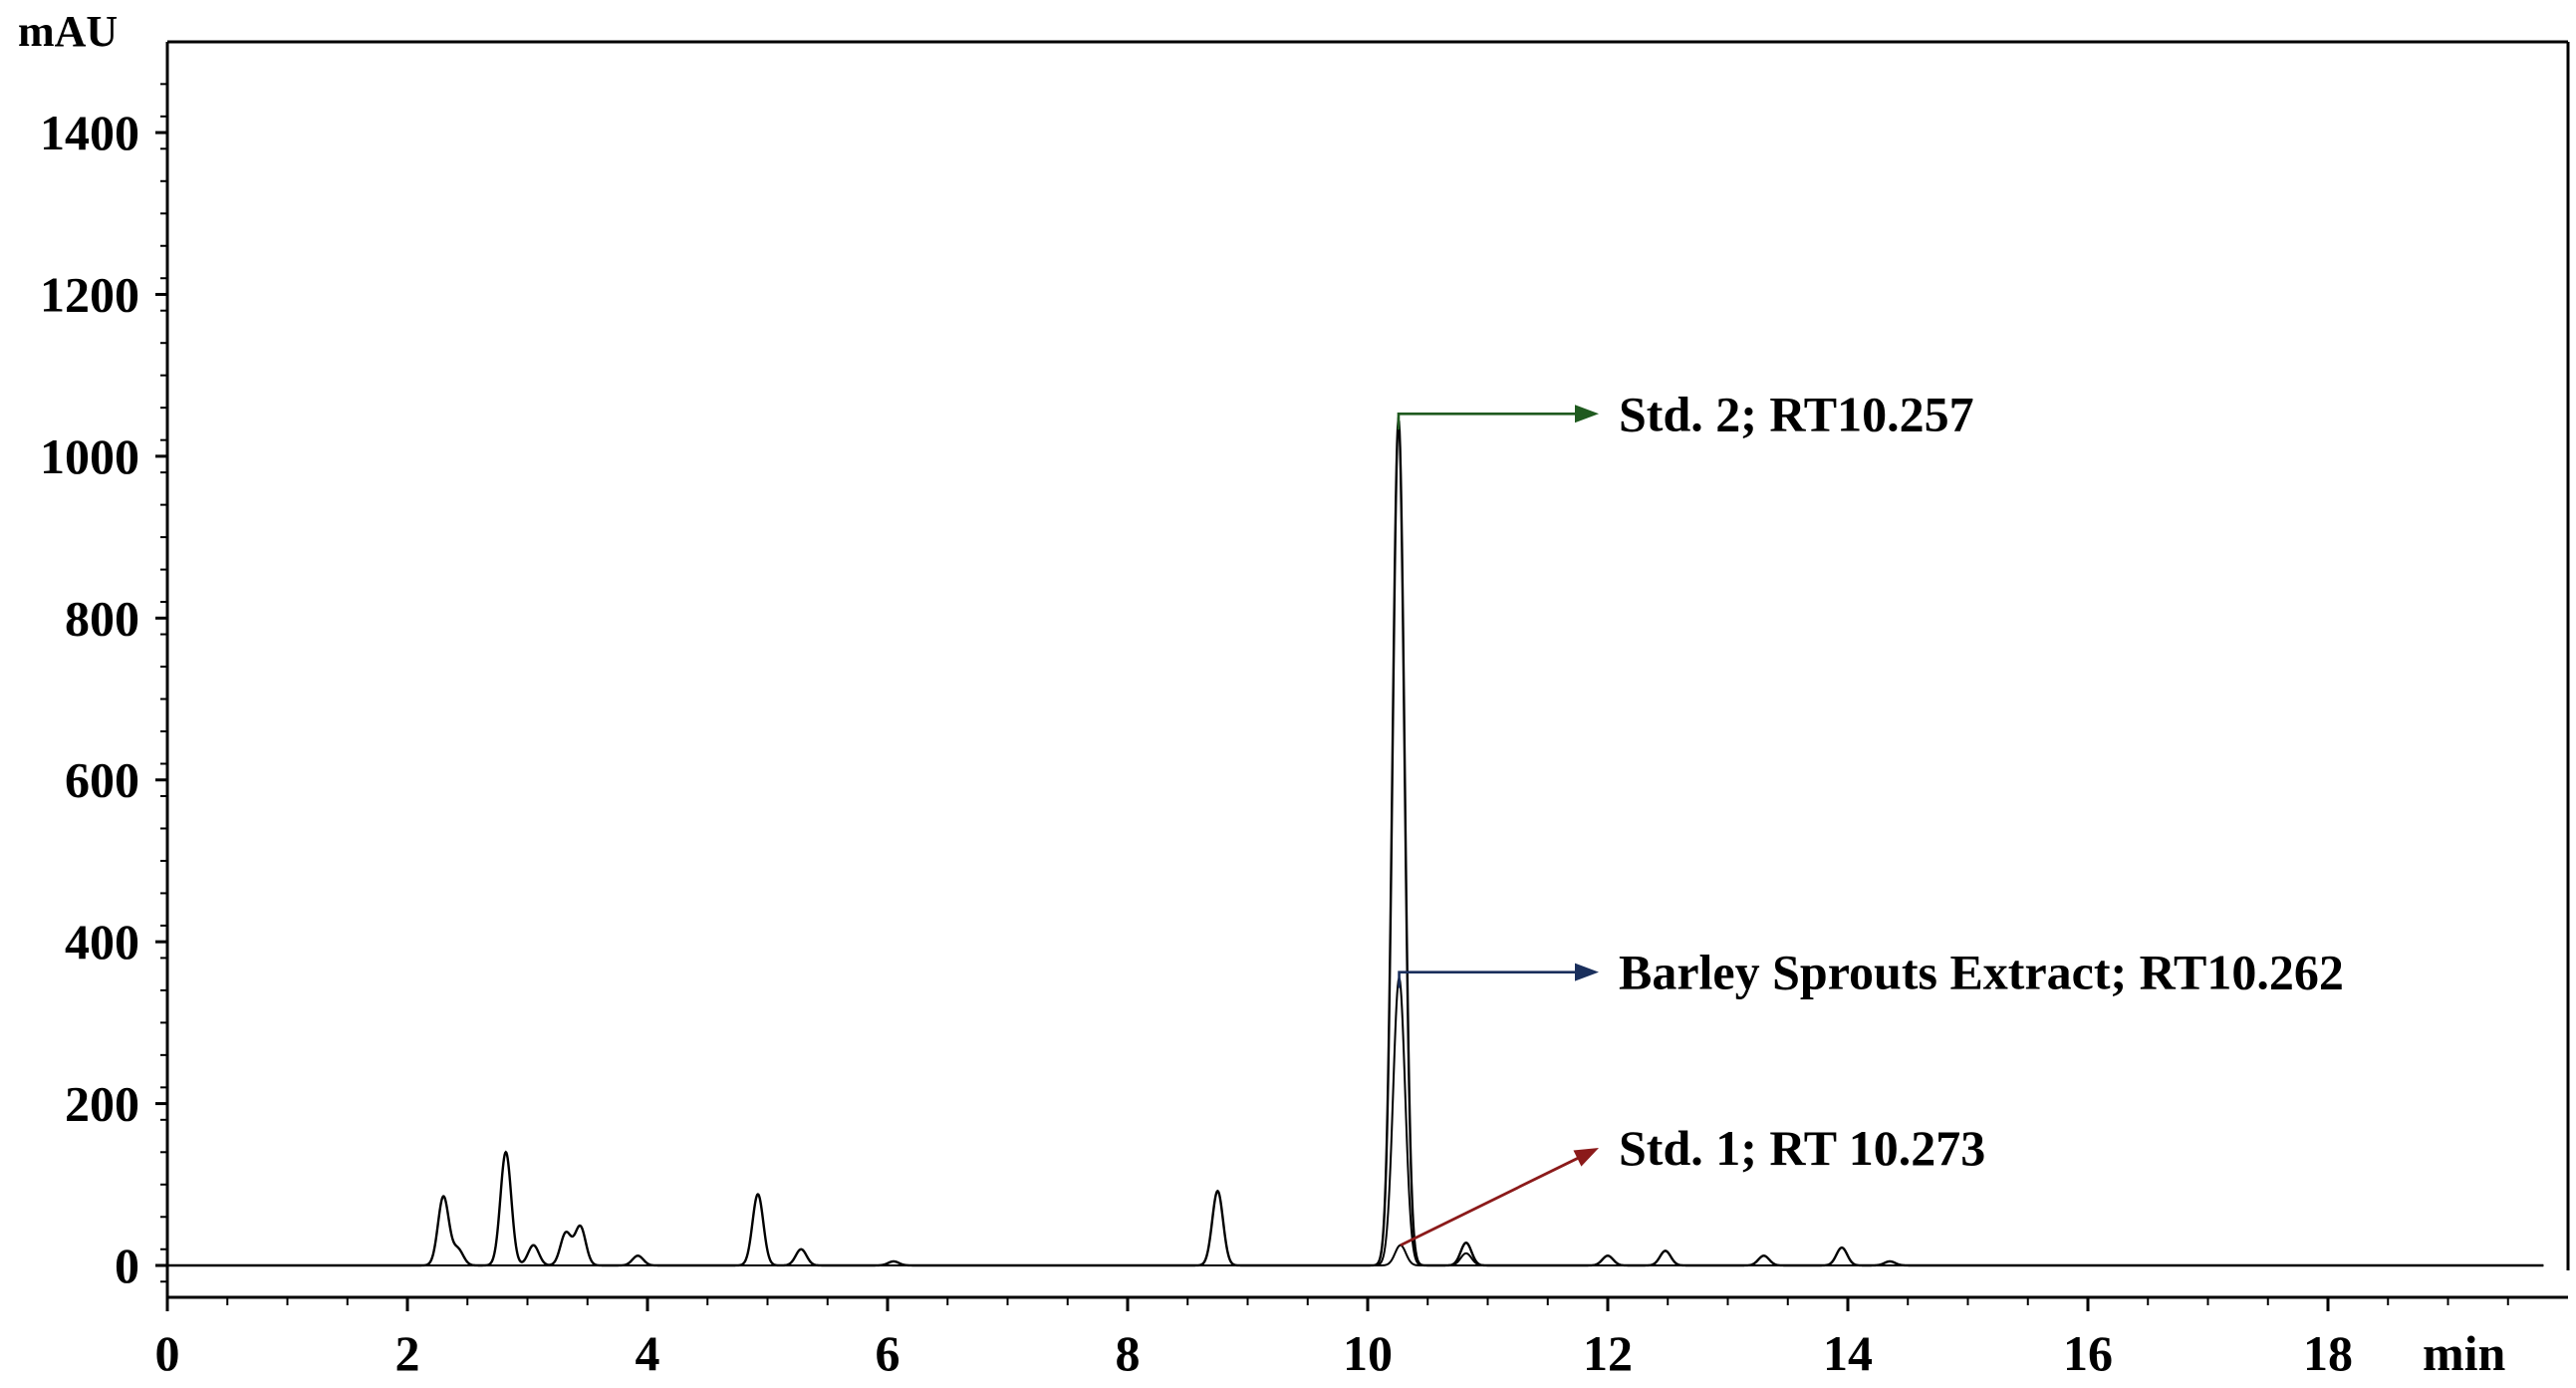 Image resolution: width=2576 pixels, height=1388 pixels. Describe the element at coordinates (102, 942) in the screenshot. I see `y-tick-label: 400` at that location.